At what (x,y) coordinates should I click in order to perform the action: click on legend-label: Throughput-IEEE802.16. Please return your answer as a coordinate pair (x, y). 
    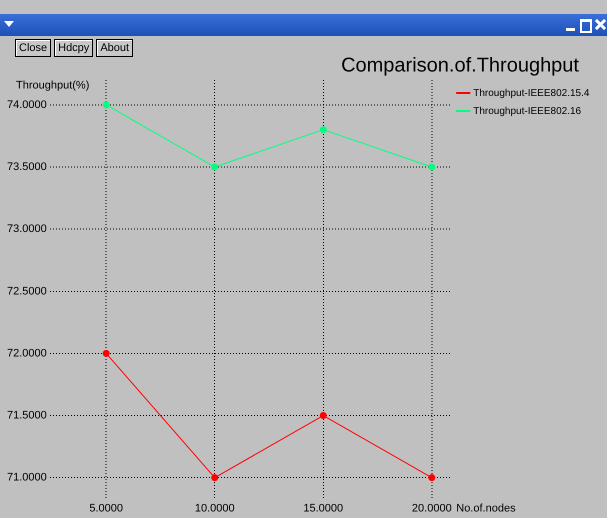
    Looking at the image, I should click on (527, 111).